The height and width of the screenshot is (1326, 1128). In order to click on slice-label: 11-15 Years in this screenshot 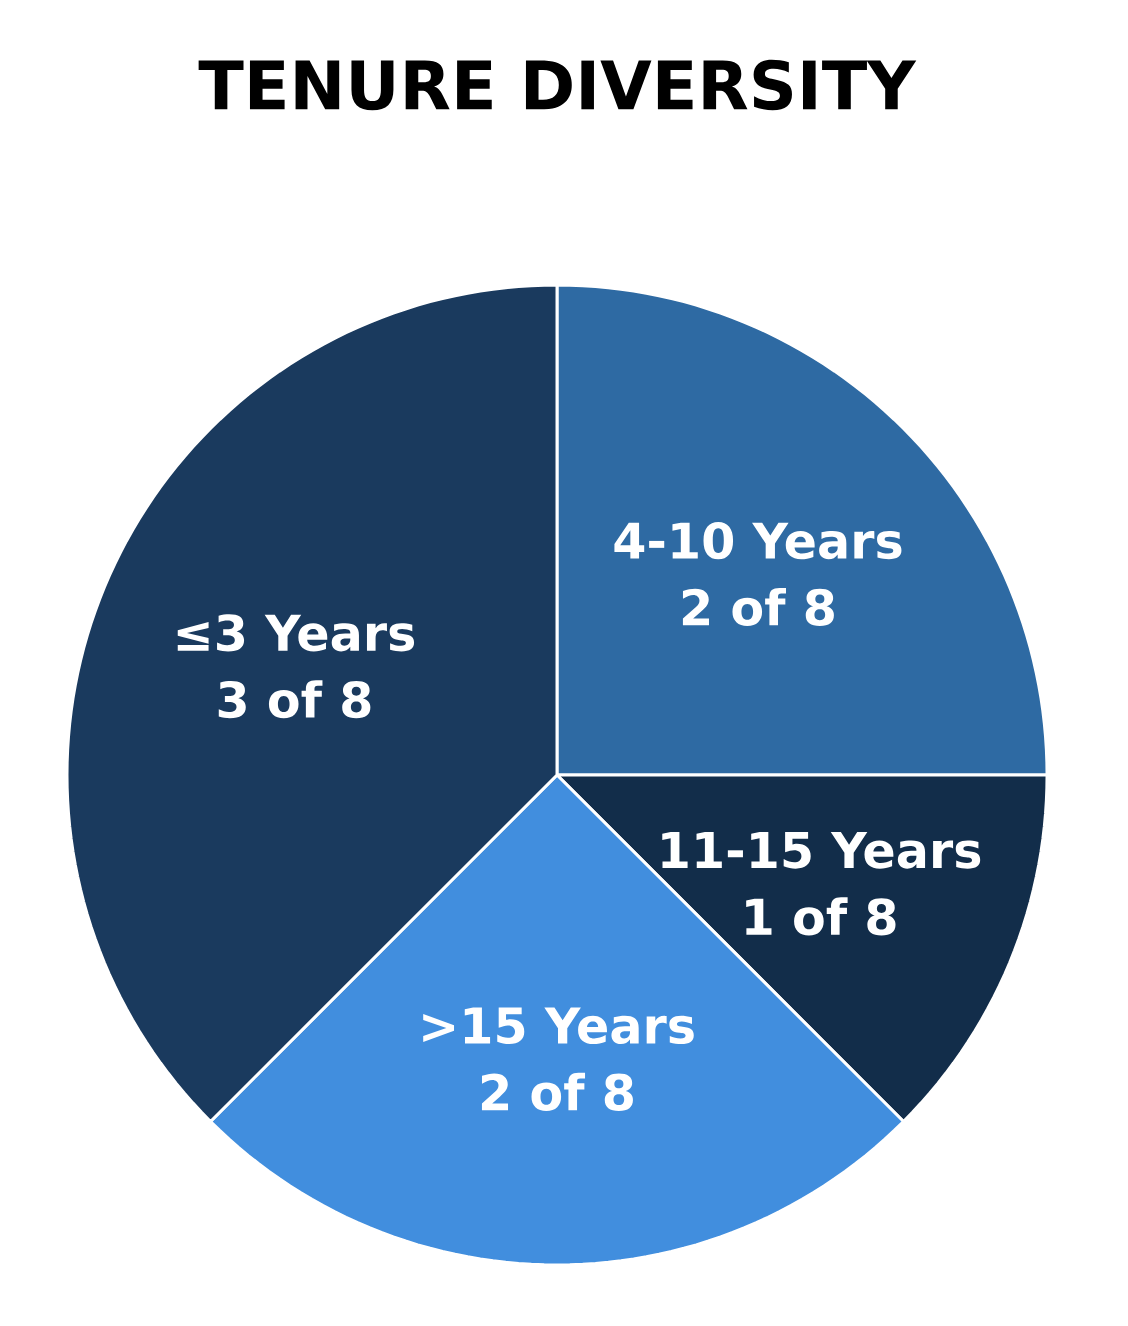, I will do `click(821, 850)`.